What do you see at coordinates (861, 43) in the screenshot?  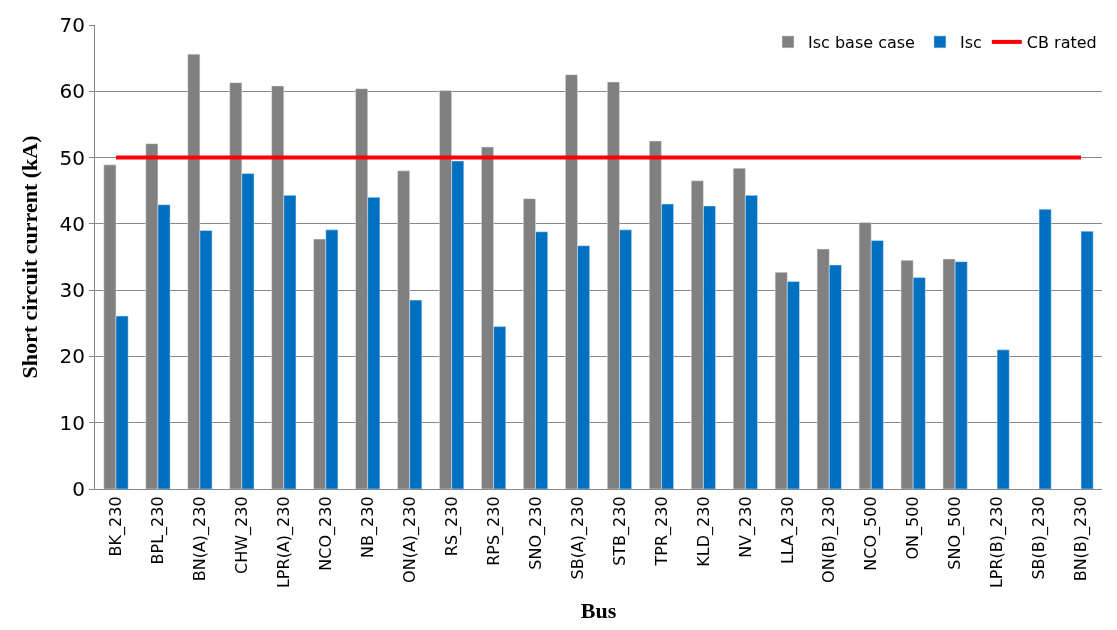 I see `legend-label: Isc base case` at bounding box center [861, 43].